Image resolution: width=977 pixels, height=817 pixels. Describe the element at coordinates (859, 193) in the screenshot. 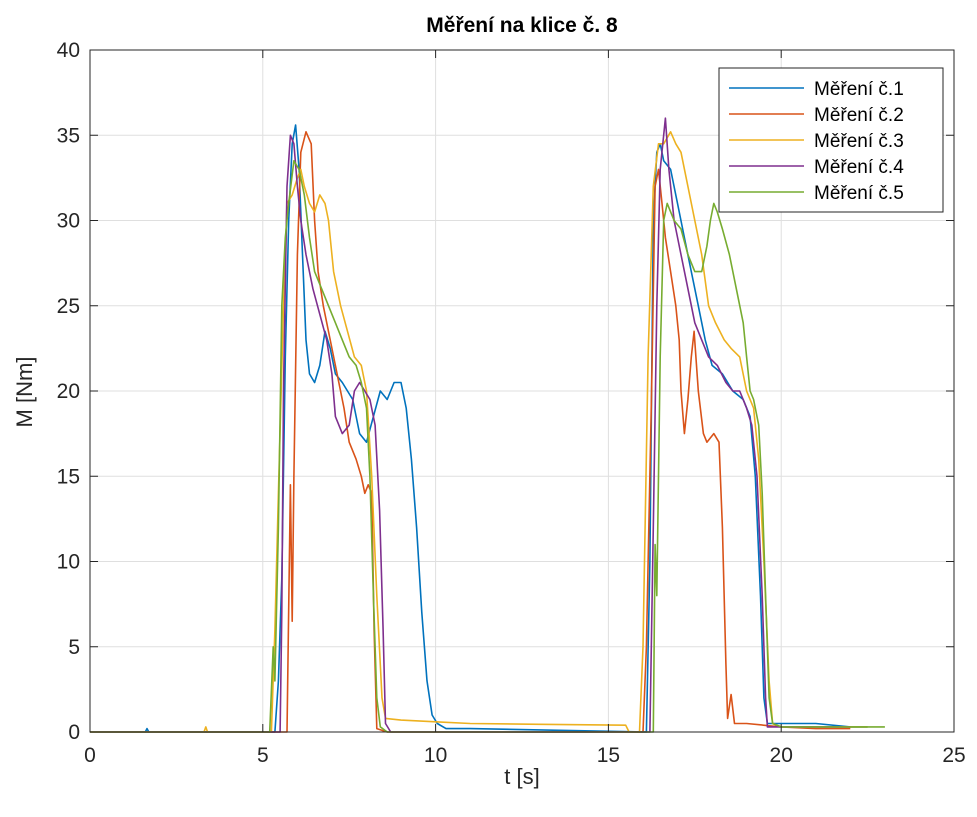

I see `legend-label-5: Měření č.5` at that location.